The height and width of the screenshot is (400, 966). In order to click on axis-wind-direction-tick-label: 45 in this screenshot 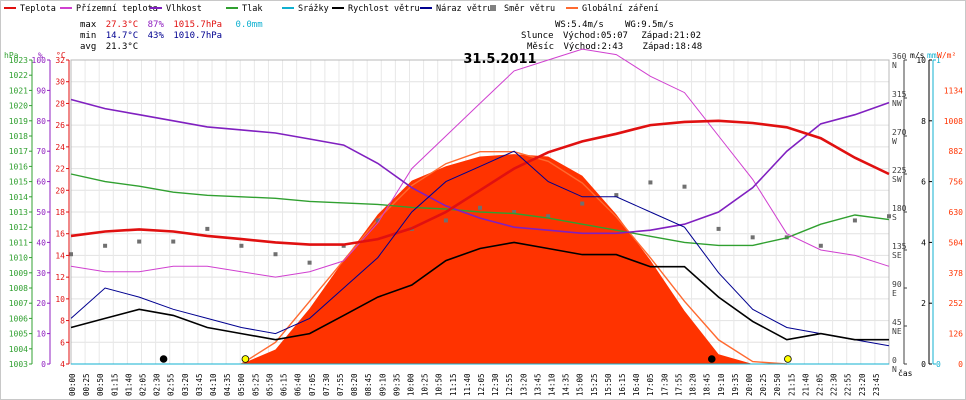, I will do `click(897, 322)`.